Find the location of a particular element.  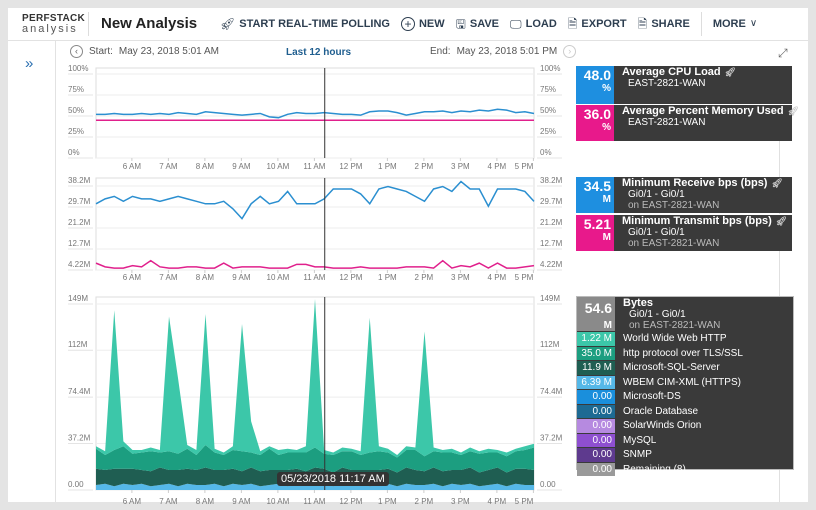

y-tick-label: 100% is located at coordinates (78, 68).